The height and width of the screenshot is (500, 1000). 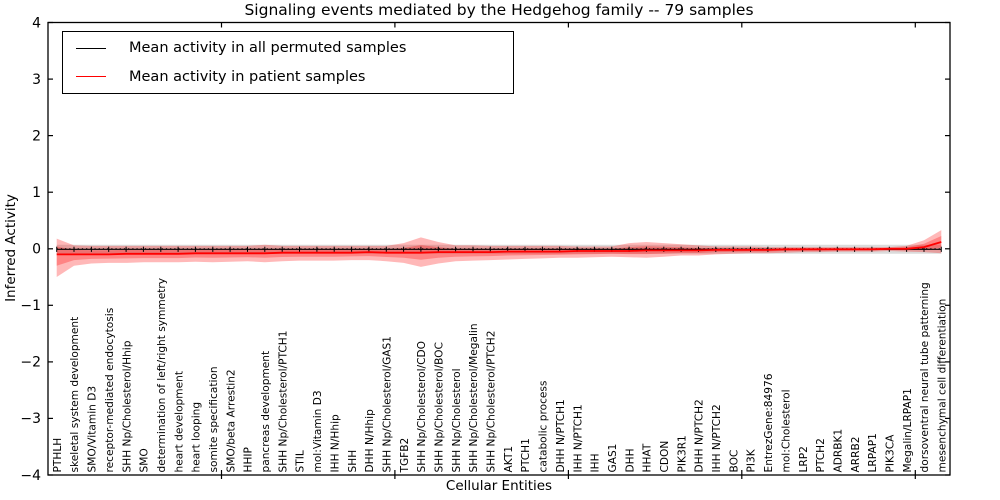 I want to click on x-category-label: SHH Np/Cholesterol/BOC, so click(x=440, y=407).